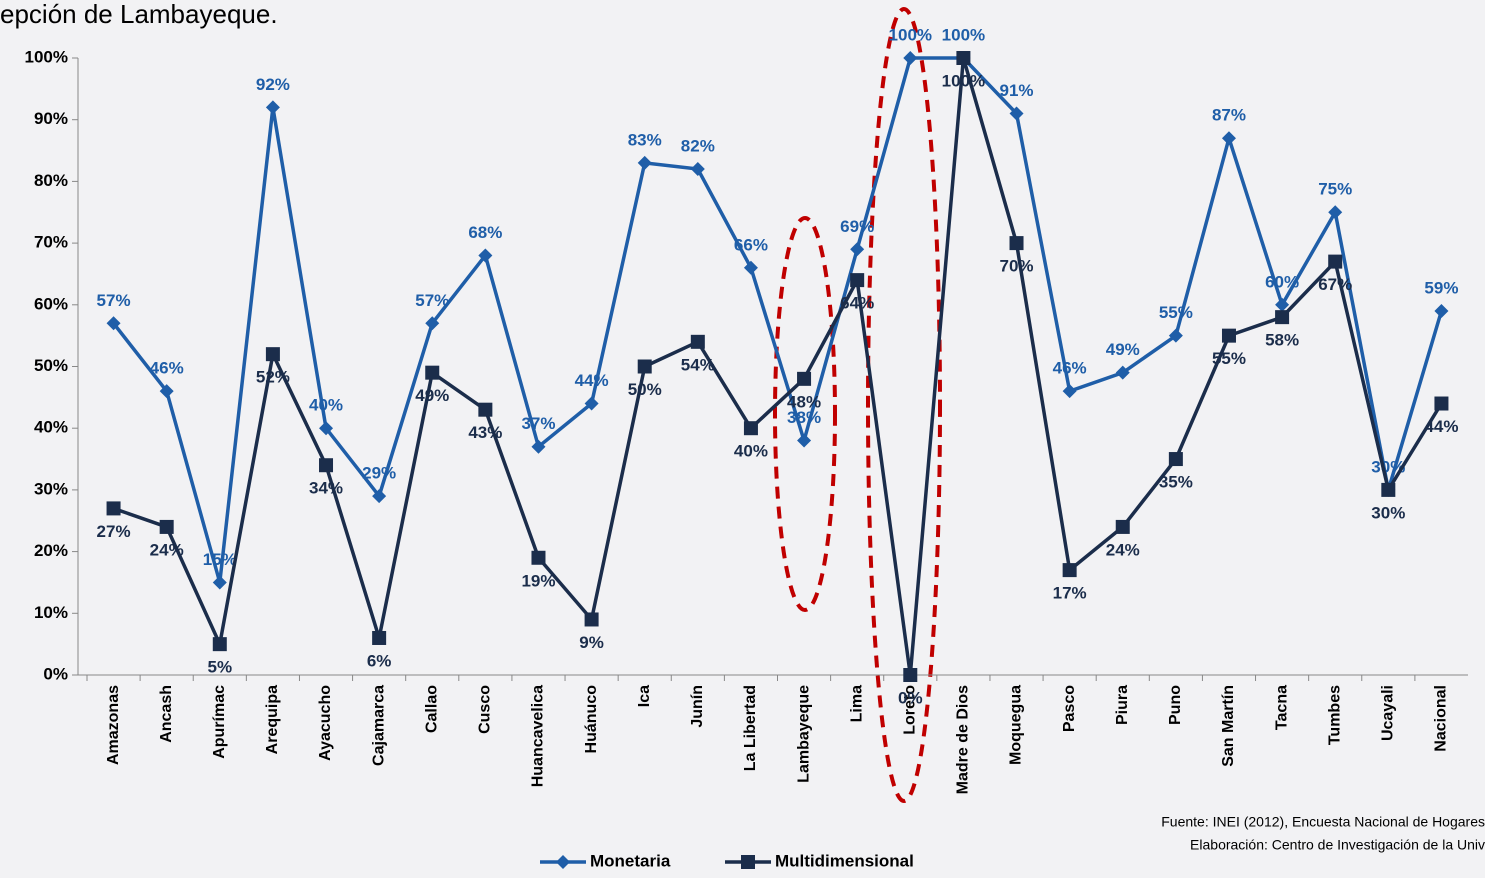 The width and height of the screenshot is (1485, 878). I want to click on data-label: 30%, so click(1388, 512).